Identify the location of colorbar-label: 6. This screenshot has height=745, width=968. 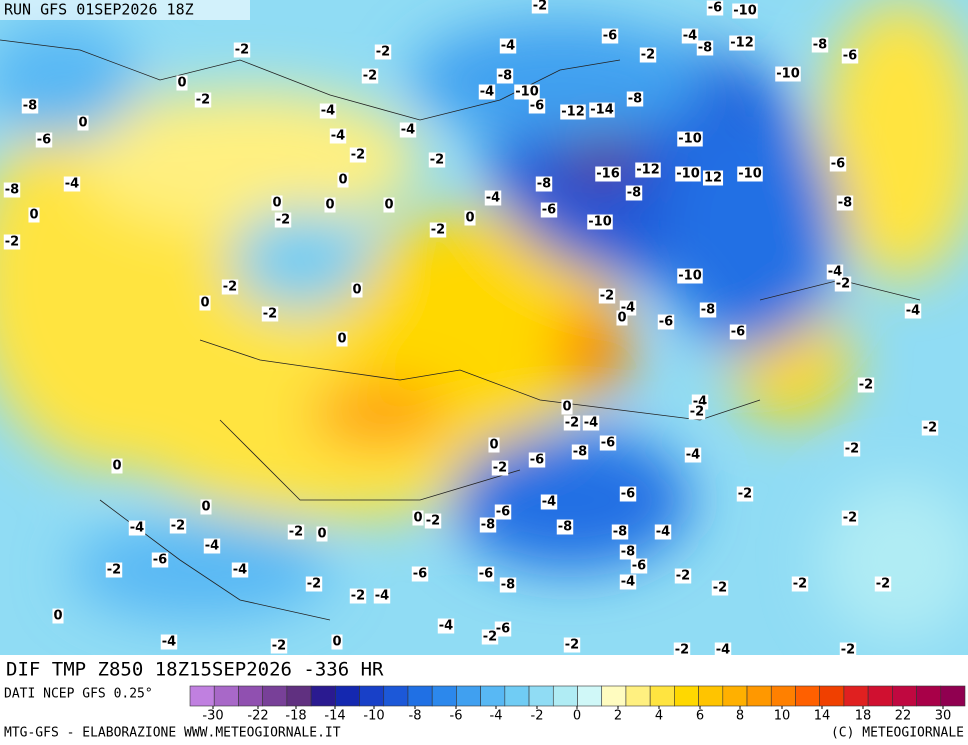
(700, 716).